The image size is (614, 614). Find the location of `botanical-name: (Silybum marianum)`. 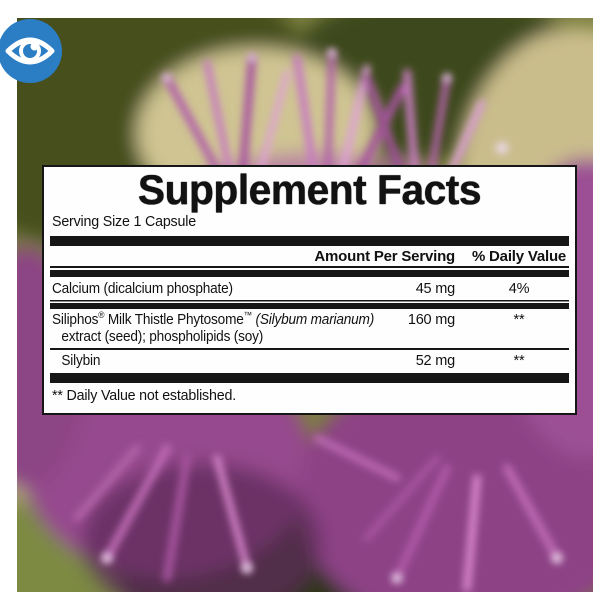

botanical-name: (Silybum marianum) is located at coordinates (313, 320).